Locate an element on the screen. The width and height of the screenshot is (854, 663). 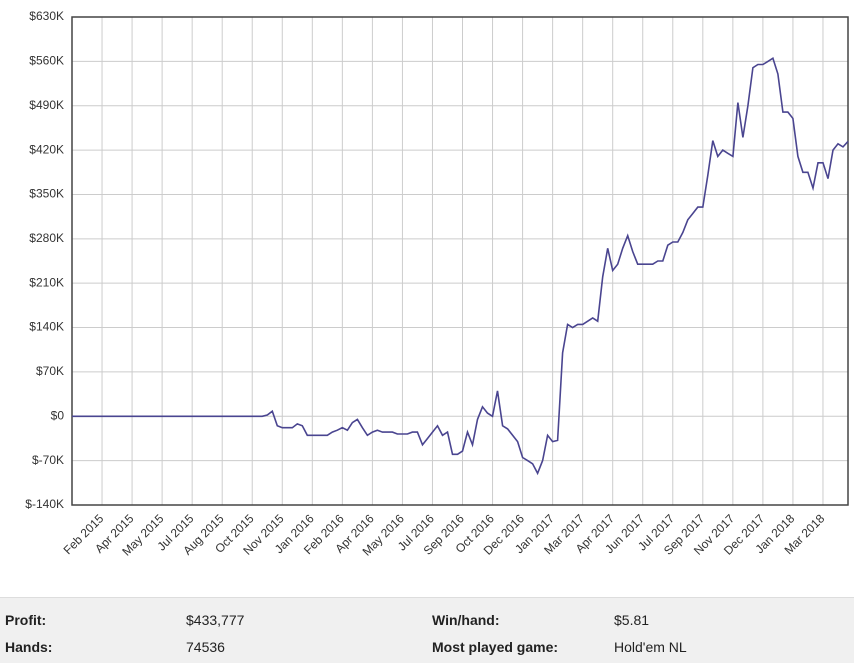
stat-value: 74536 is located at coordinates (205, 647).